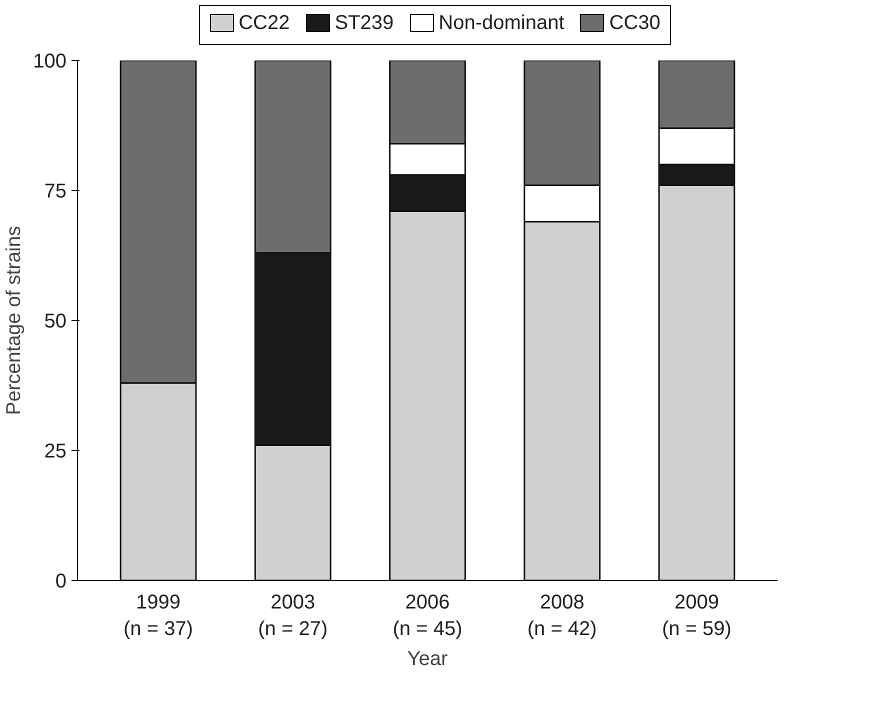  I want to click on legend-label: CC22, so click(264, 23).